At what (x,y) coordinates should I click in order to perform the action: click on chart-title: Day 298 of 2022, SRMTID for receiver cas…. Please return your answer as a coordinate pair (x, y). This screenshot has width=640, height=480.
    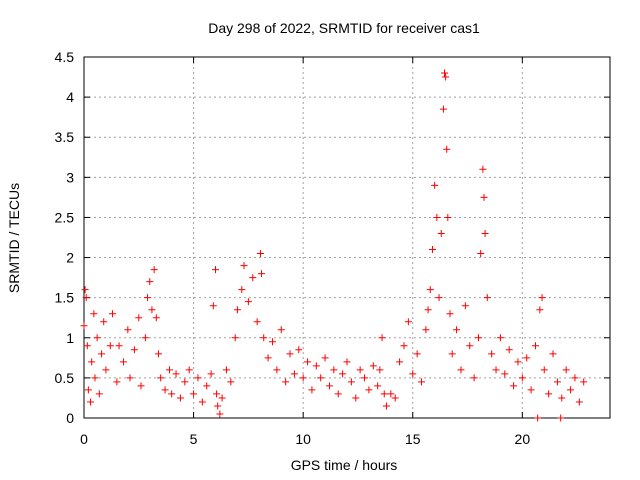
    Looking at the image, I should click on (344, 28).